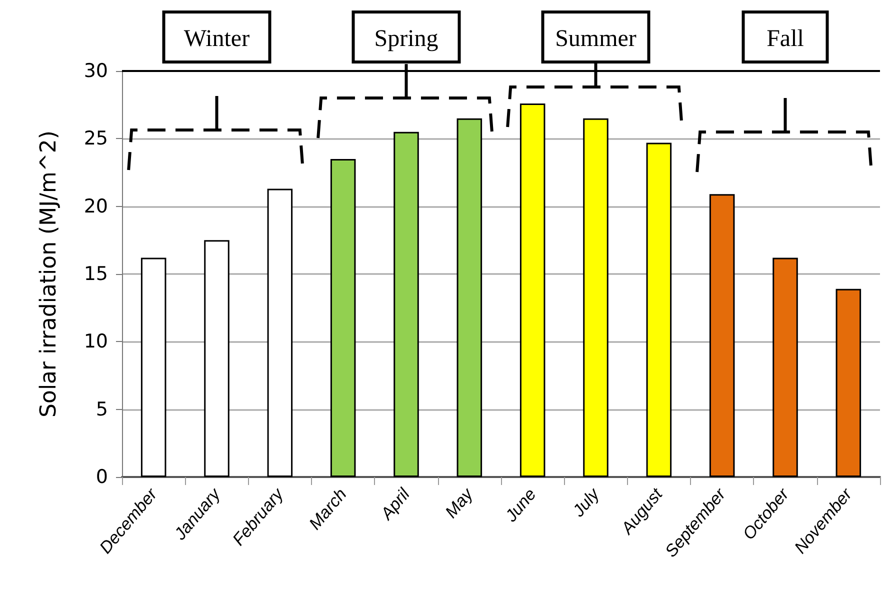  What do you see at coordinates (102, 477) in the screenshot?
I see `y-tick-label: 0` at bounding box center [102, 477].